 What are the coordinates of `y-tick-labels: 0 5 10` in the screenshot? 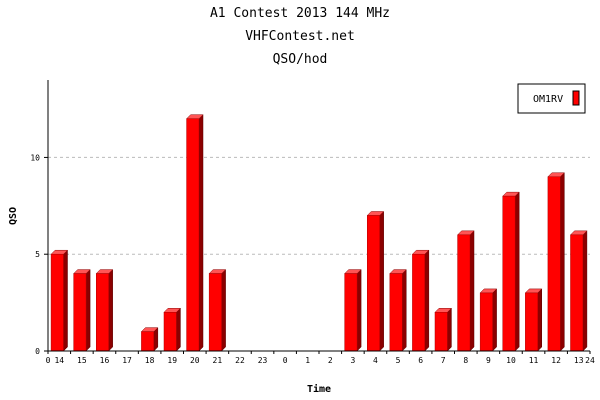 It's located at (39, 254).